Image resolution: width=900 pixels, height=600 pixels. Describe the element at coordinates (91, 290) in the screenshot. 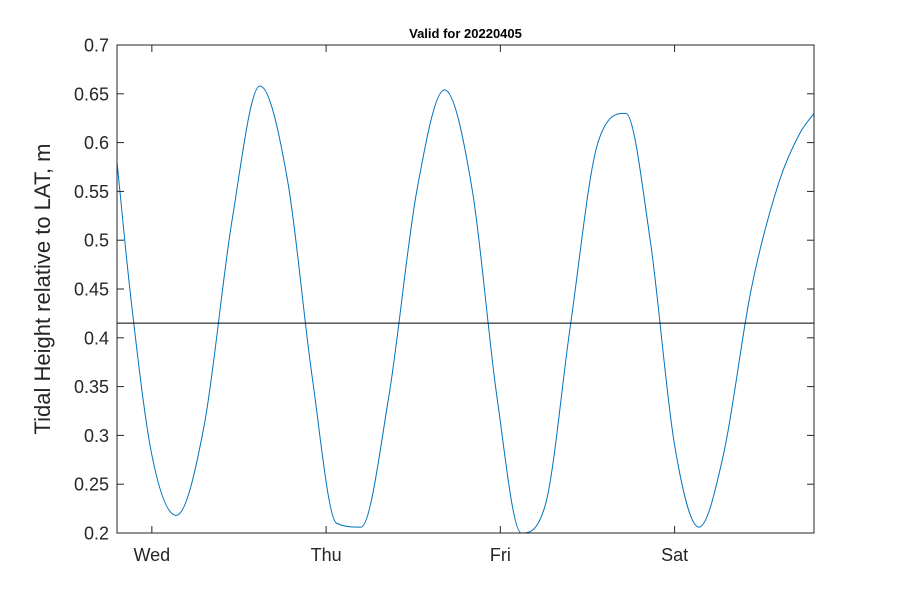

I see `y-tick-label: 0.45` at that location.